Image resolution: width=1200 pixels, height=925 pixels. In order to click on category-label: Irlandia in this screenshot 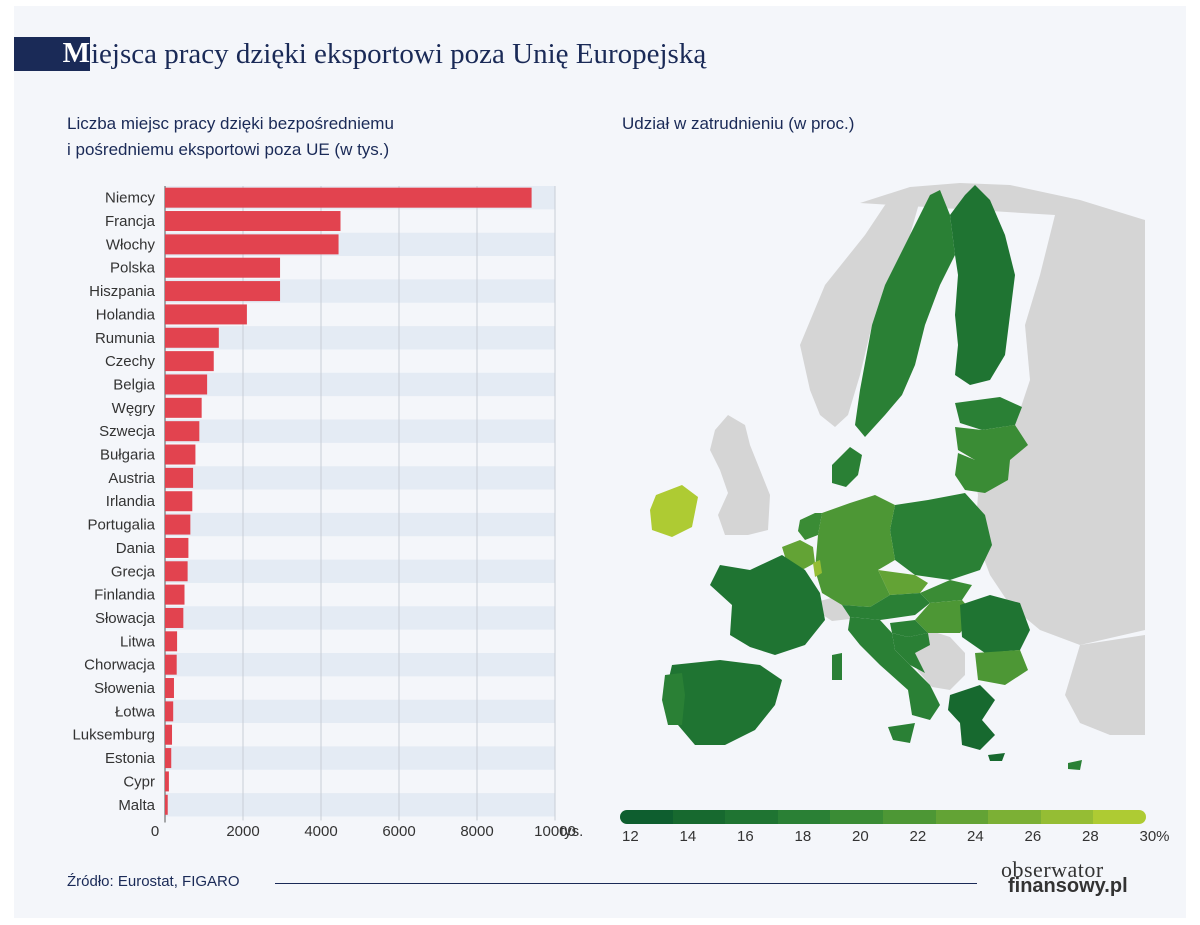, I will do `click(131, 501)`.